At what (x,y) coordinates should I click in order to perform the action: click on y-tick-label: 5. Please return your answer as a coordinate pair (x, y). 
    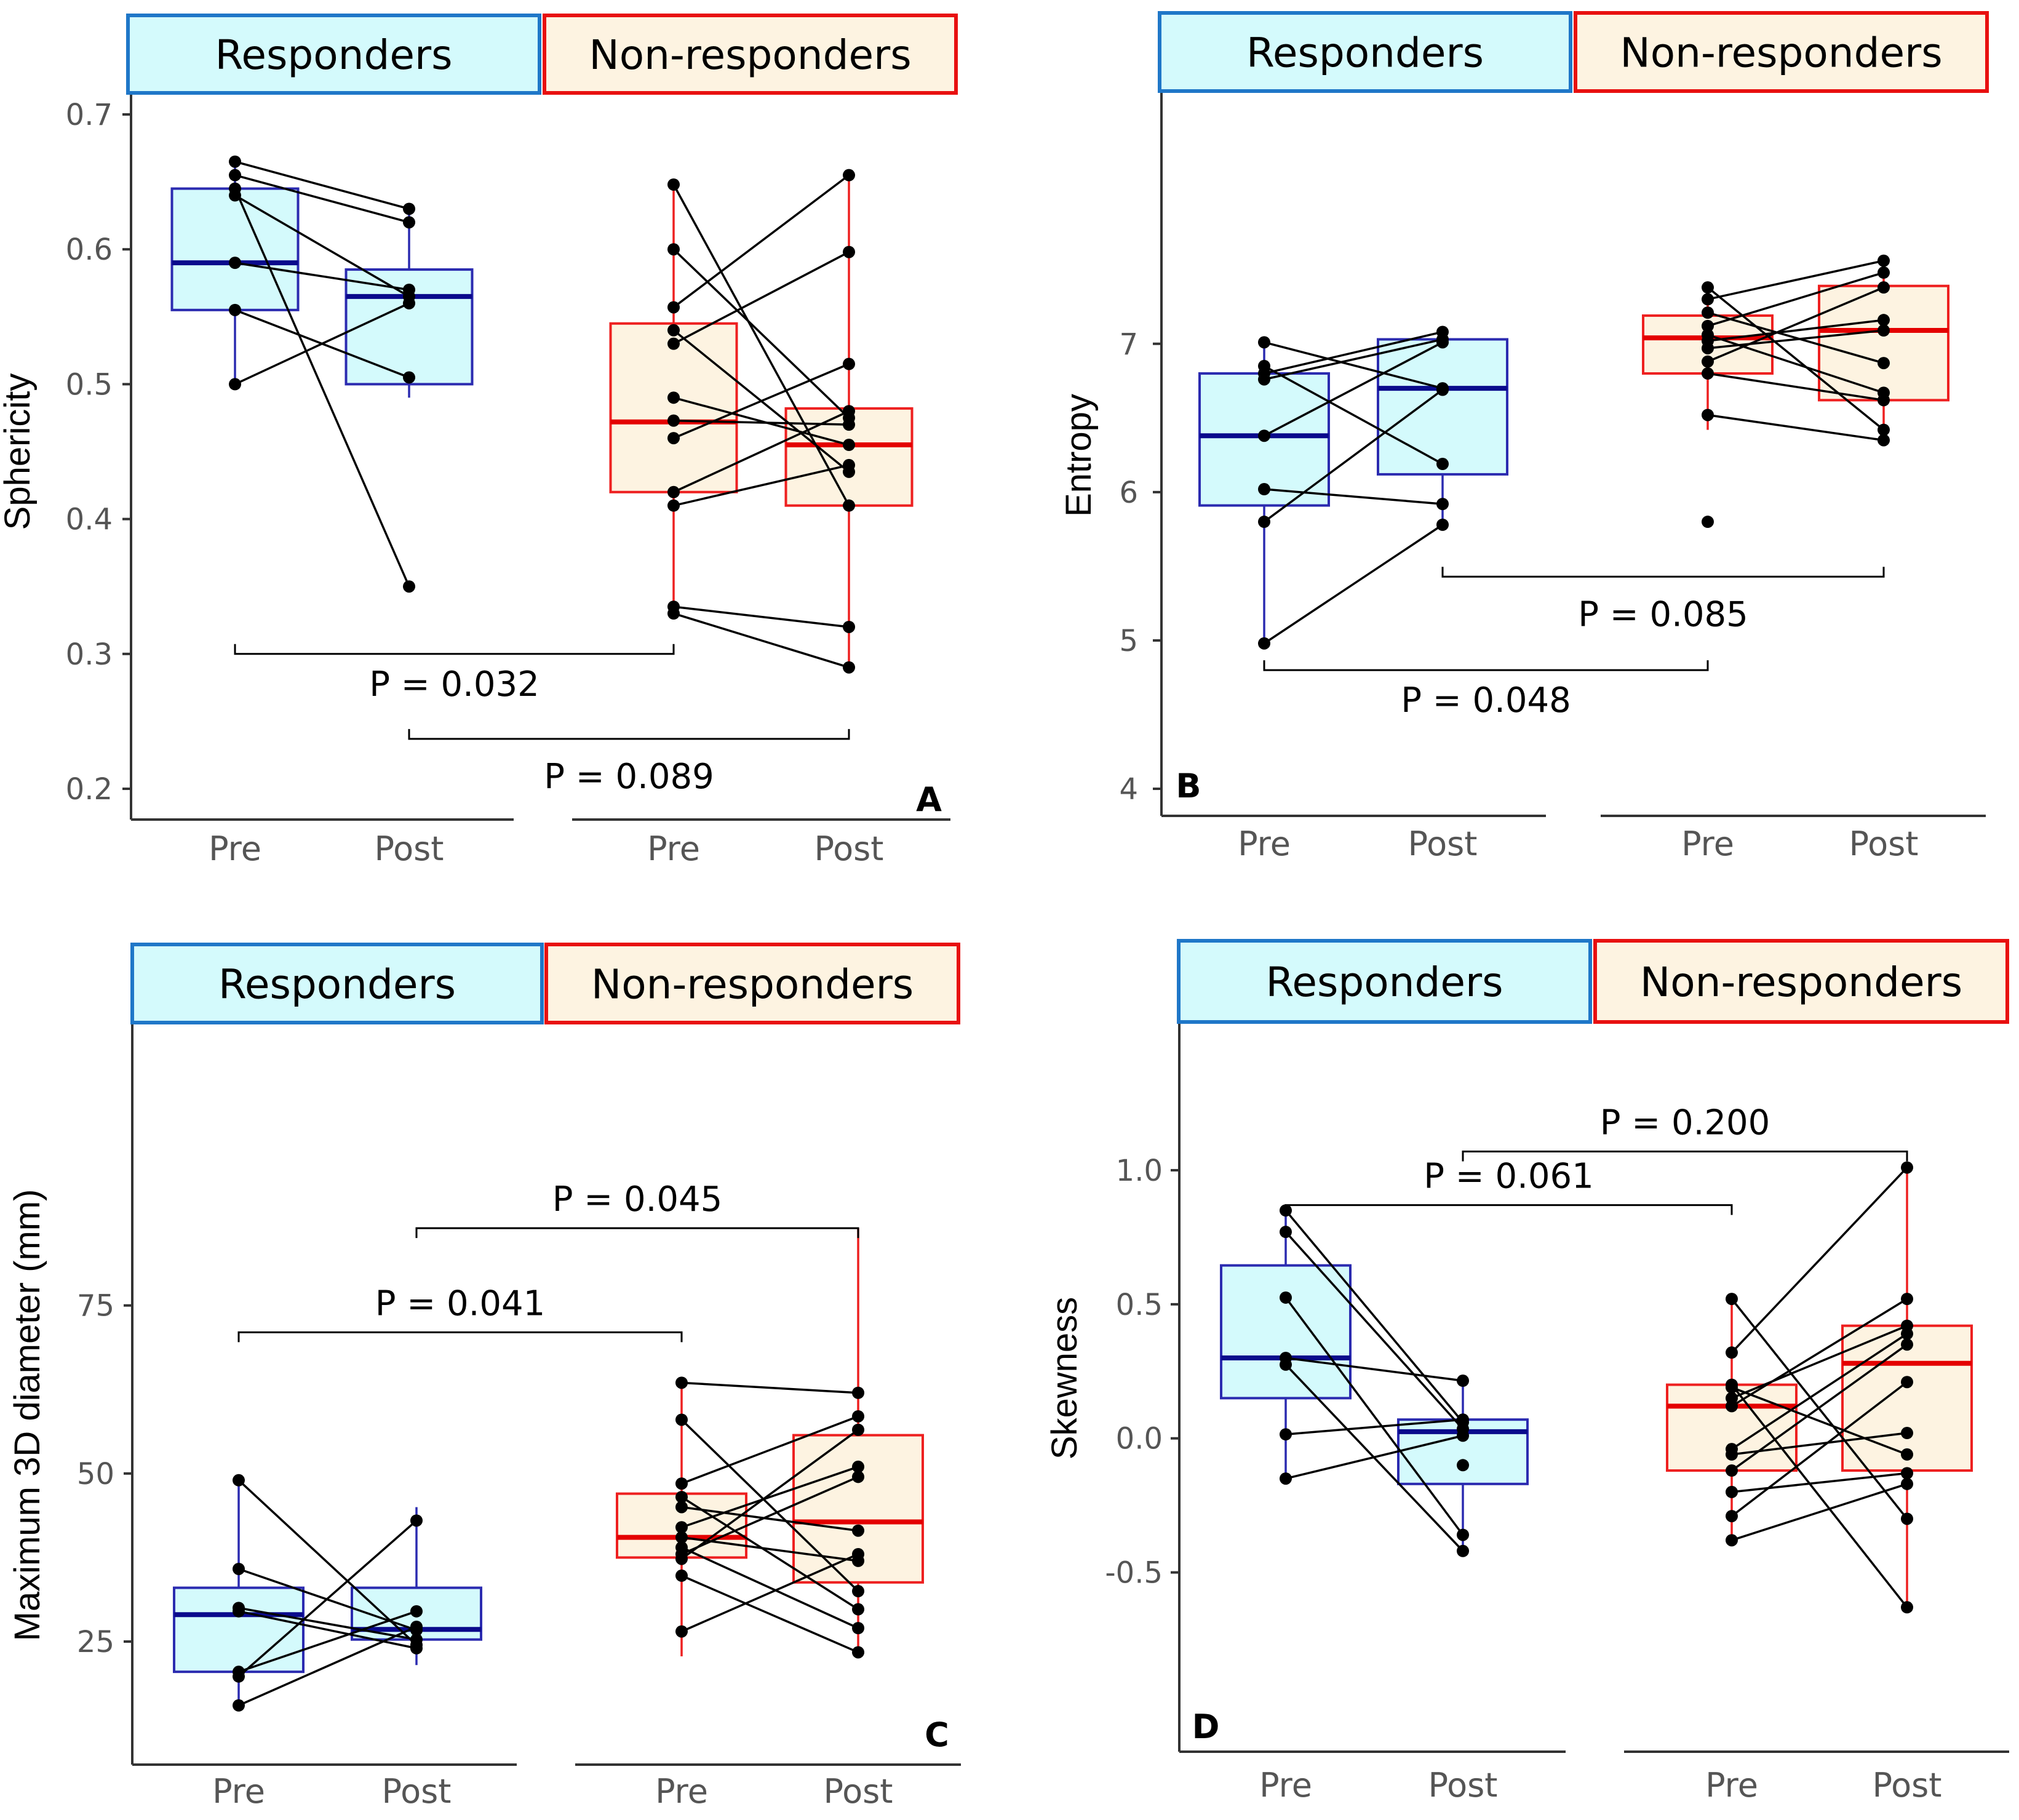
    Looking at the image, I should click on (1128, 641).